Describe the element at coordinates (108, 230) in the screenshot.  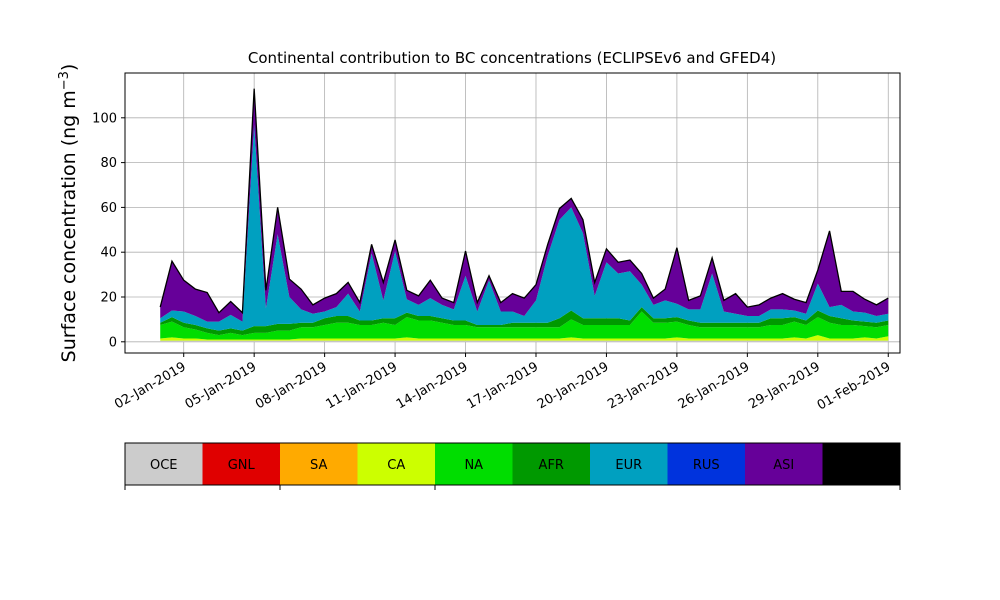
I see `y-axis: 0 20 40 60 80 100` at that location.